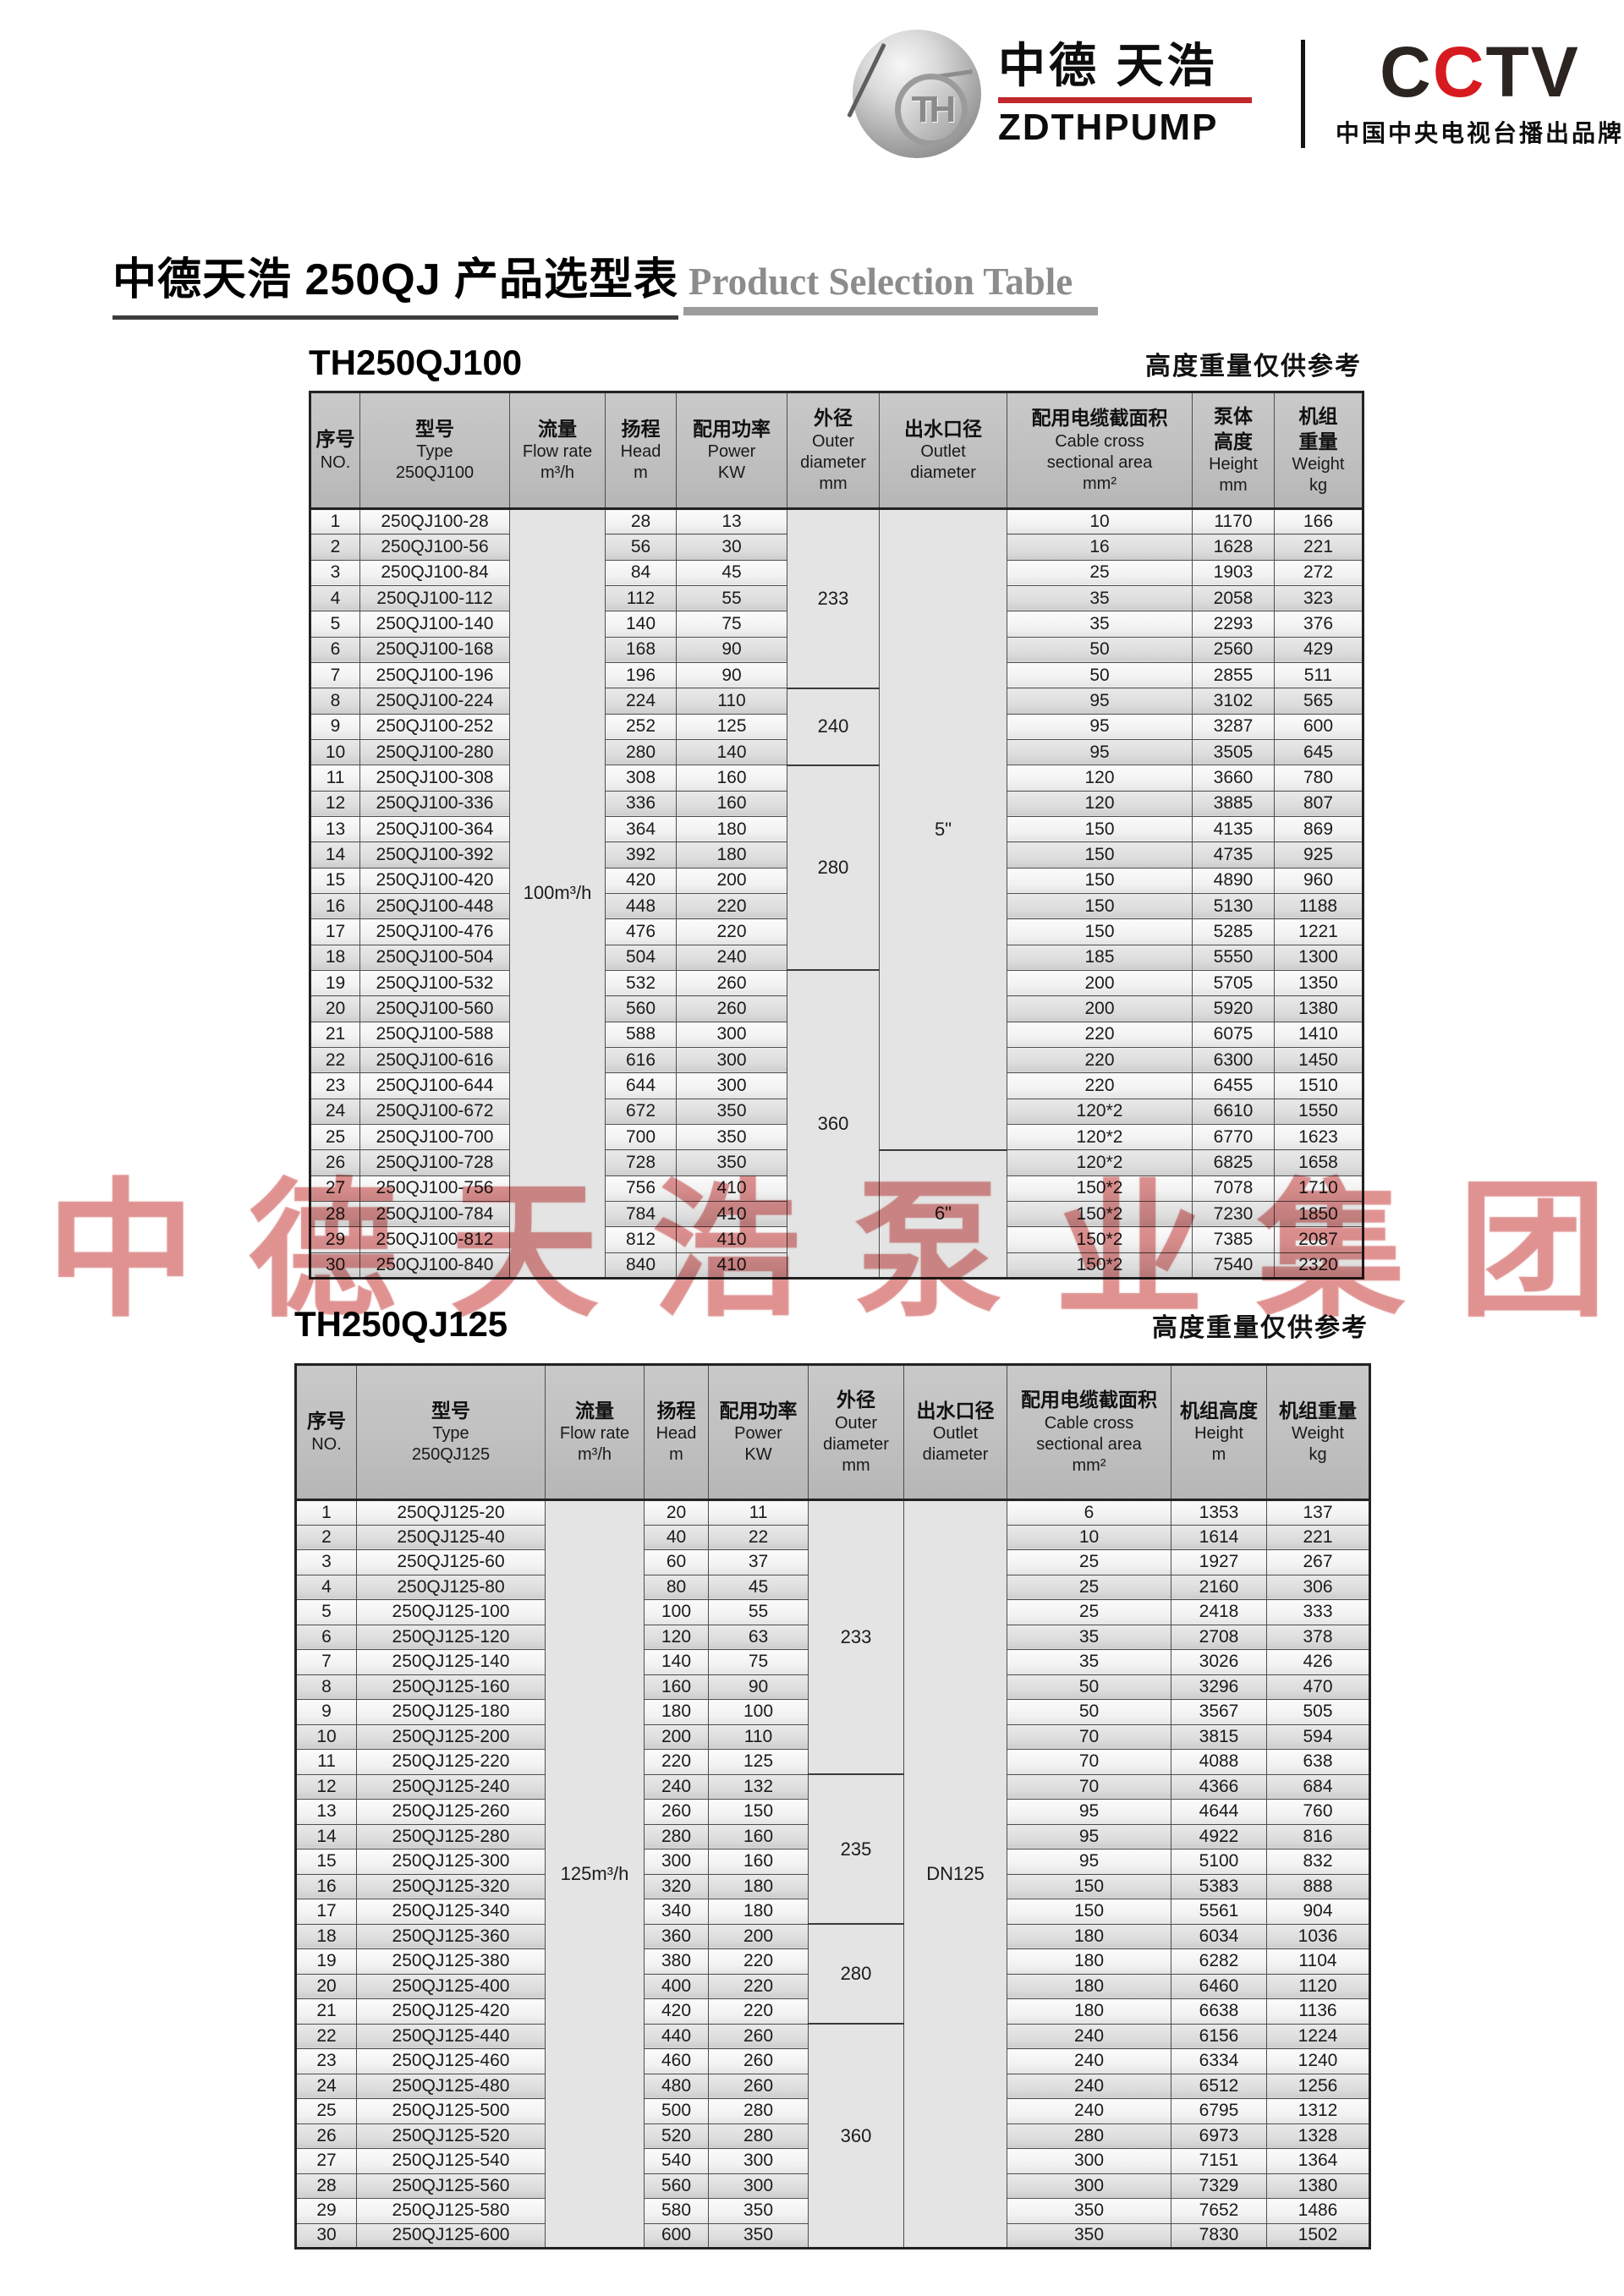 The image size is (1624, 2296). What do you see at coordinates (1318, 1936) in the screenshot?
I see `cell-weight: 1036` at bounding box center [1318, 1936].